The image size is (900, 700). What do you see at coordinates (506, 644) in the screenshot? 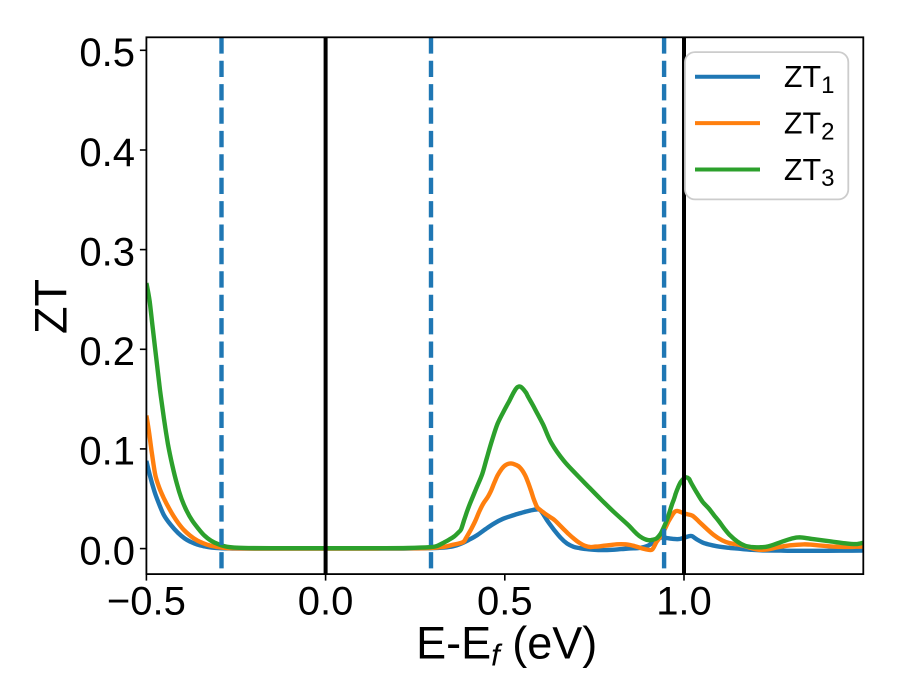
I see `svg-text: E-Ef (eV)` at bounding box center [506, 644].